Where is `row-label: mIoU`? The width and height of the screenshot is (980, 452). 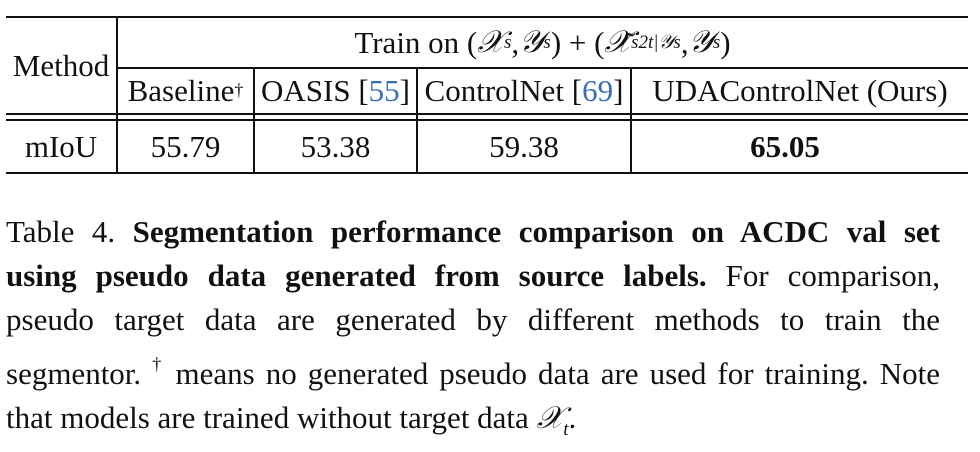 row-label: mIoU is located at coordinates (61, 146).